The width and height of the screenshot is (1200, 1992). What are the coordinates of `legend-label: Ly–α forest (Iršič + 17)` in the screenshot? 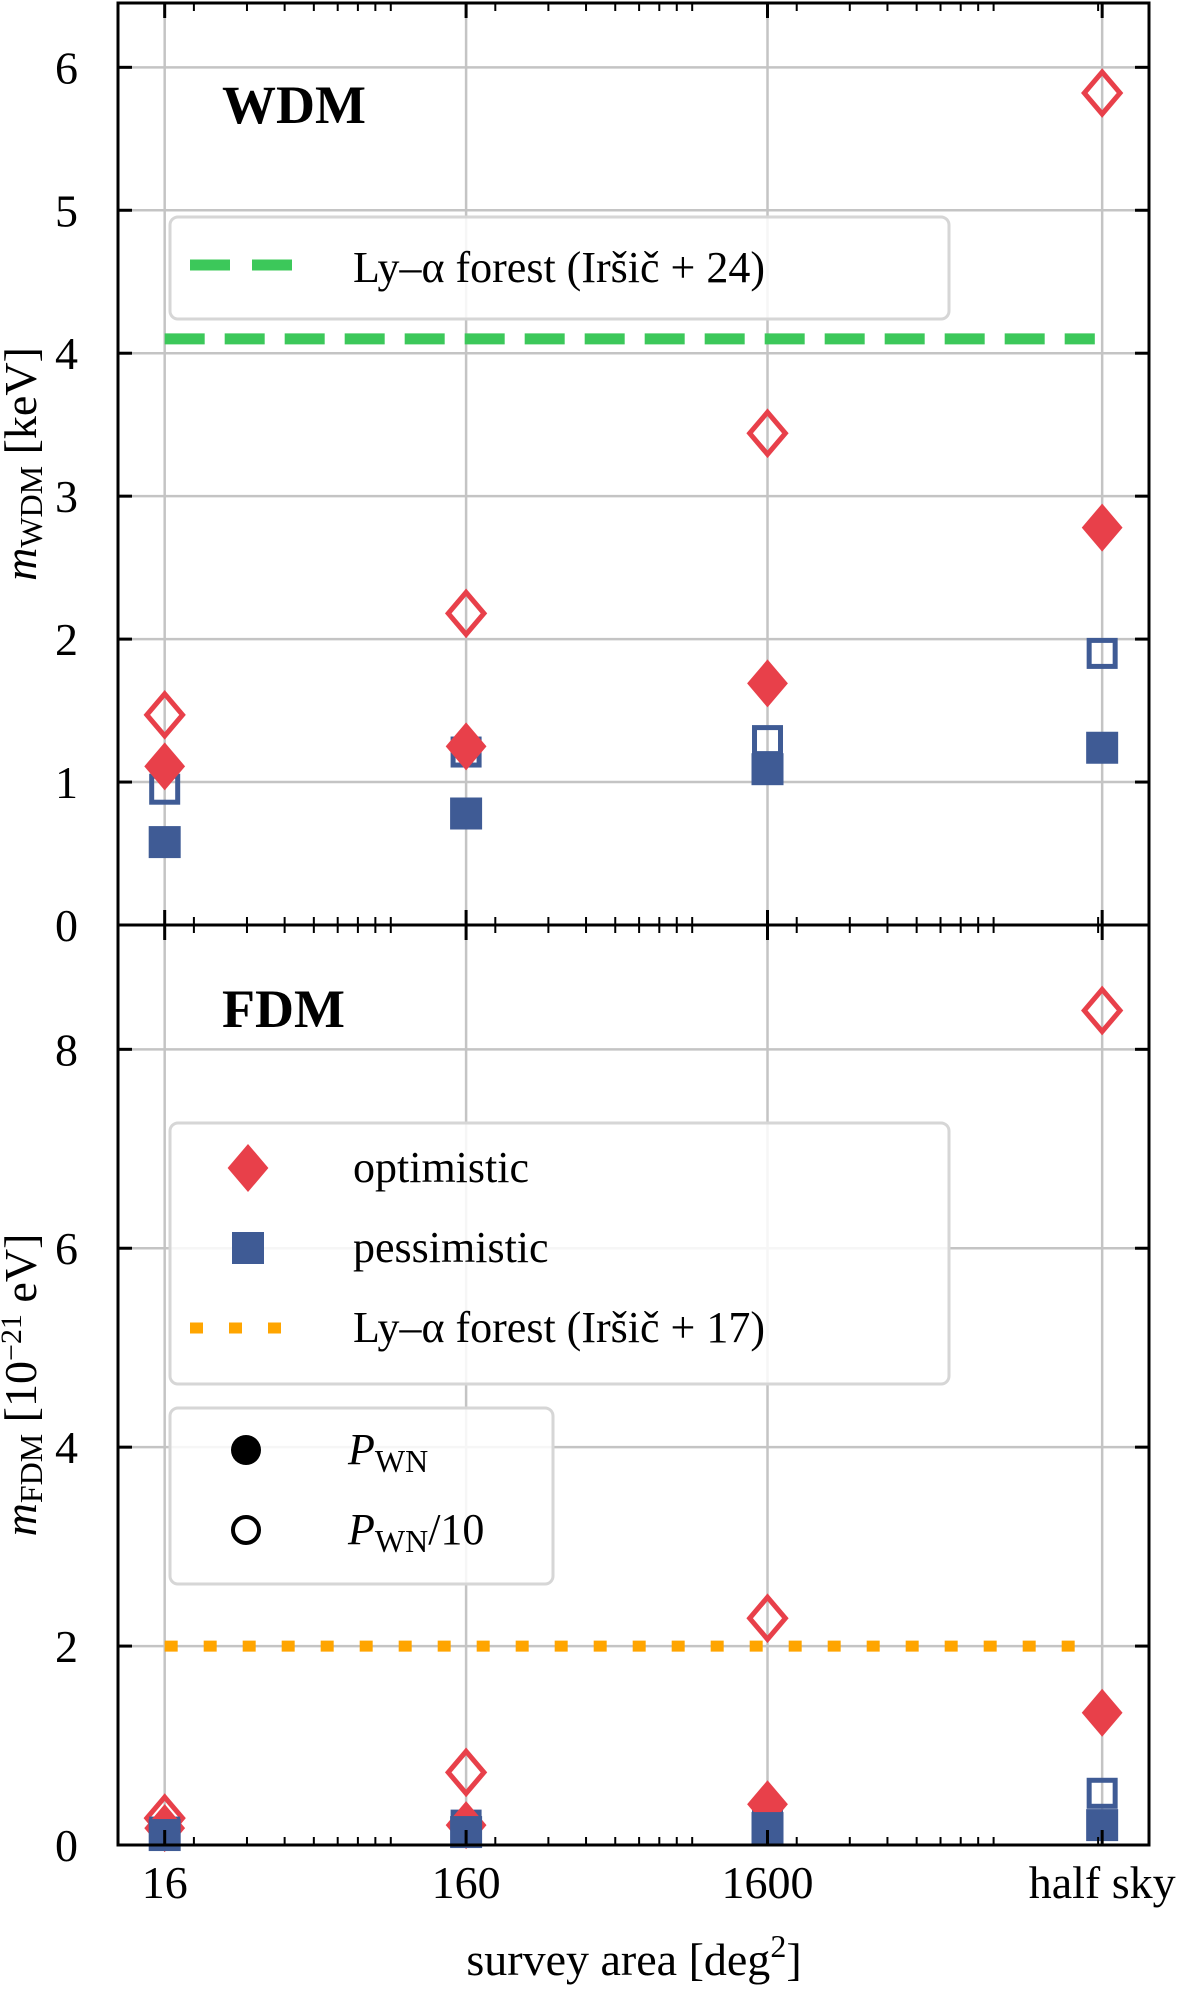 It's located at (559, 1327).